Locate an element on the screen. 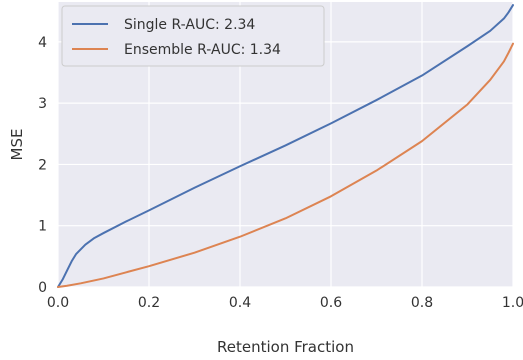  y-axis-ticks: 0 1 2 3 4 is located at coordinates (42, 165).